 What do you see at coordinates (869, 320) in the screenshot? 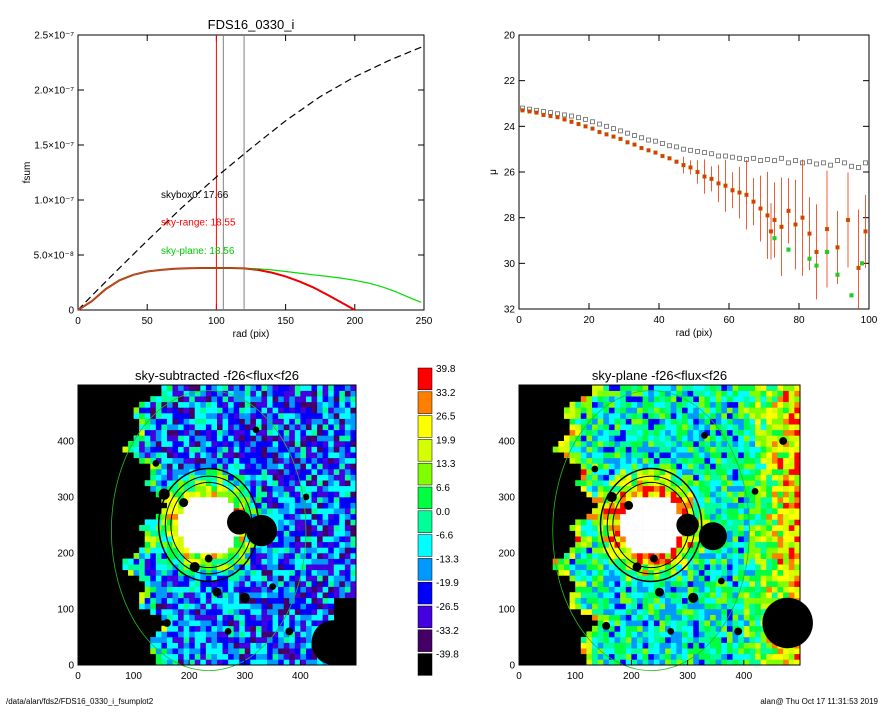
I see `x-tick-label: 100` at bounding box center [869, 320].